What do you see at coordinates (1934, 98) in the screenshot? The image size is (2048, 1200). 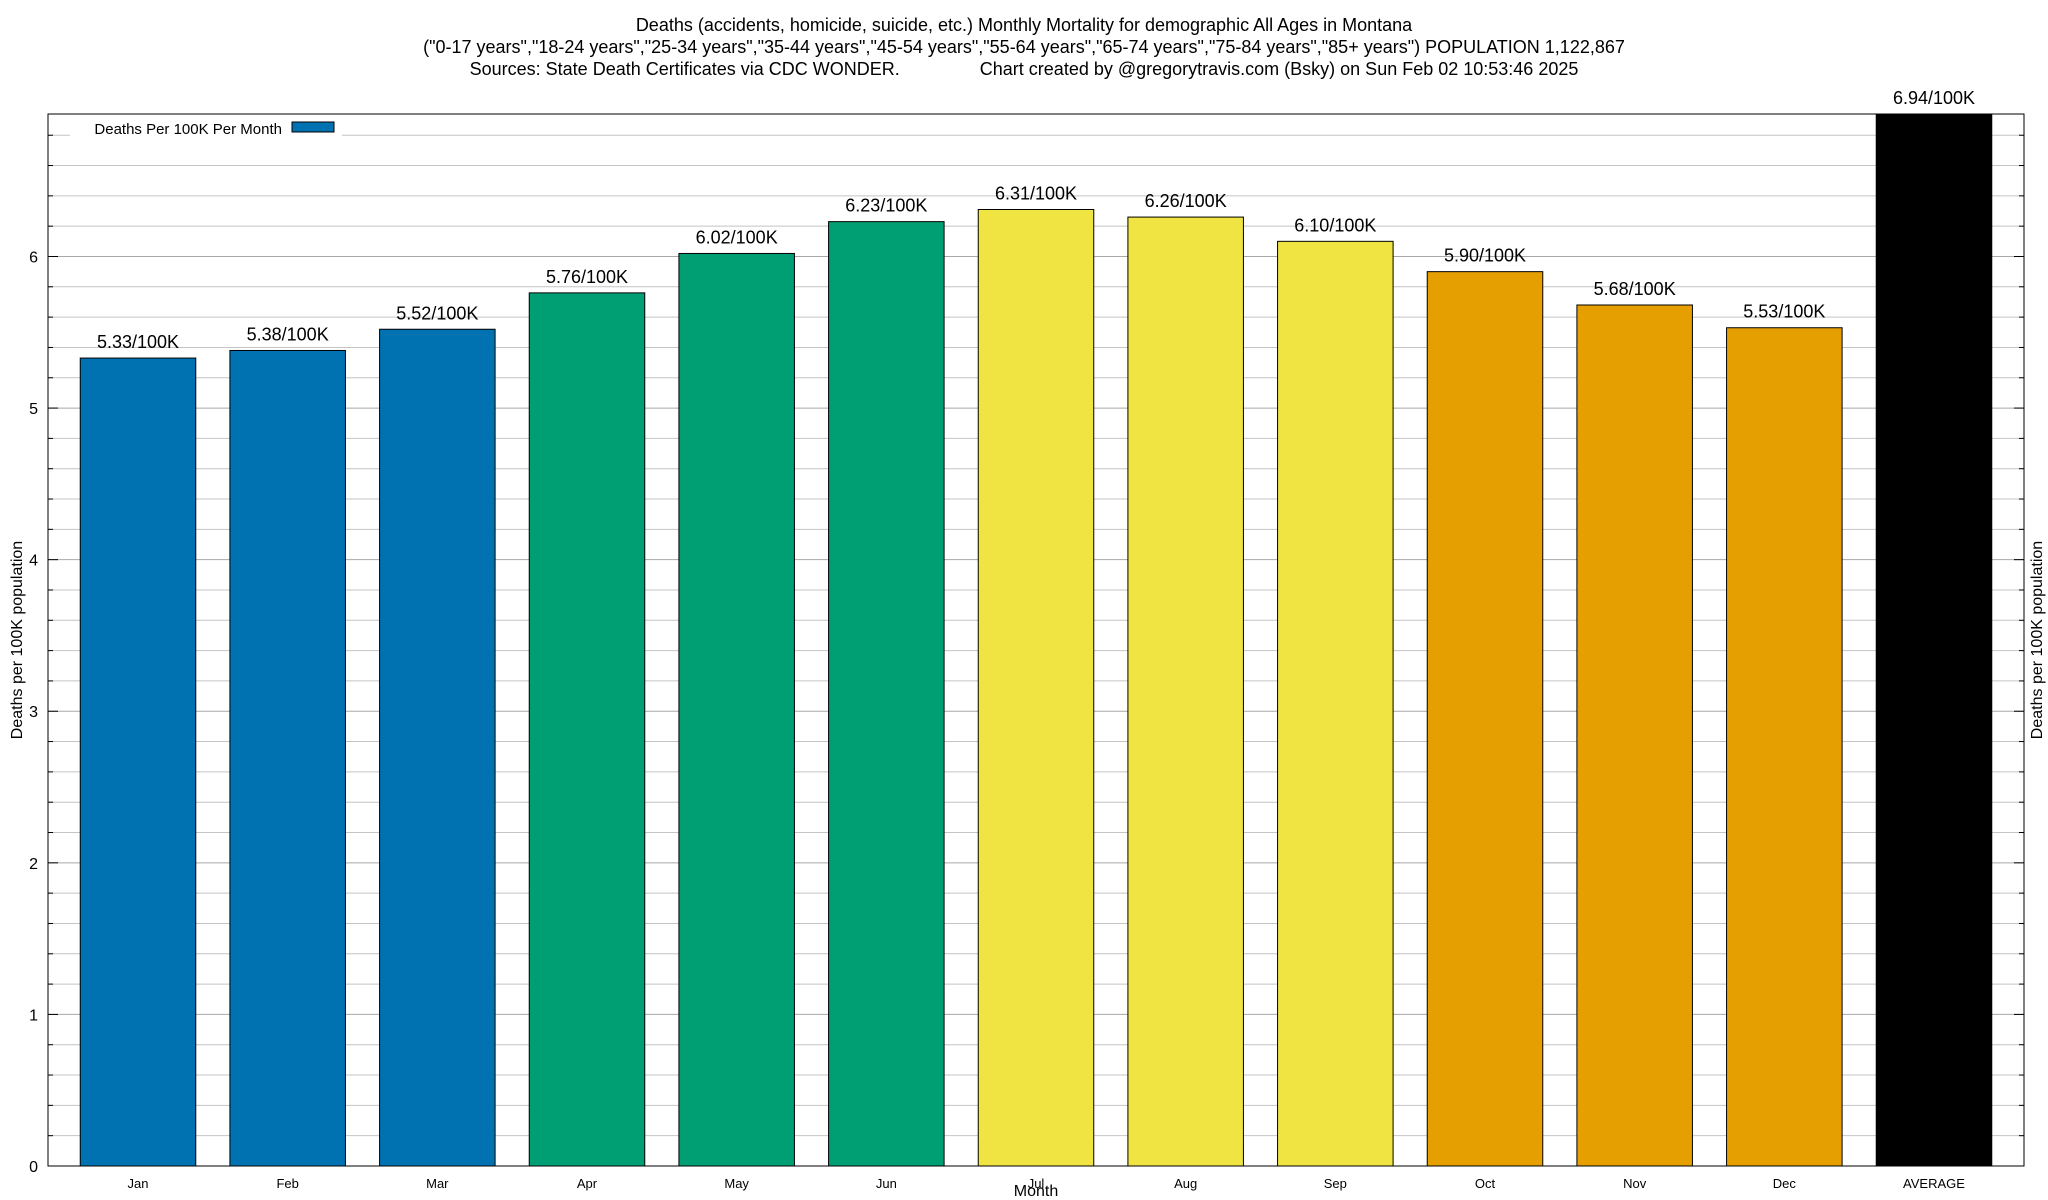 I see `data-label: 6.94/100K` at bounding box center [1934, 98].